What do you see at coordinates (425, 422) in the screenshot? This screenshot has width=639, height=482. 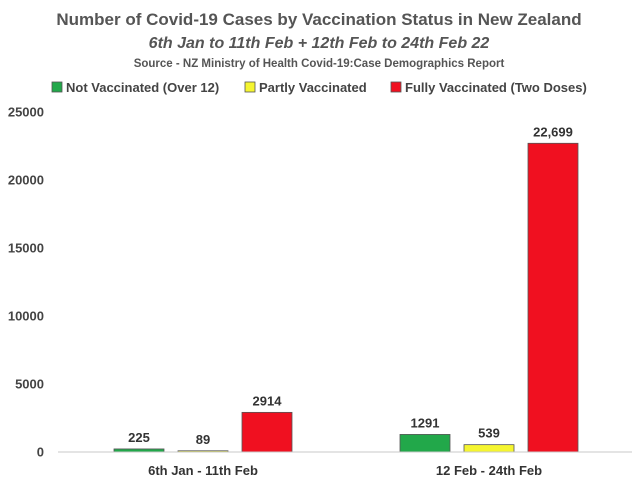 I see `data-label-1-0: 1291` at bounding box center [425, 422].